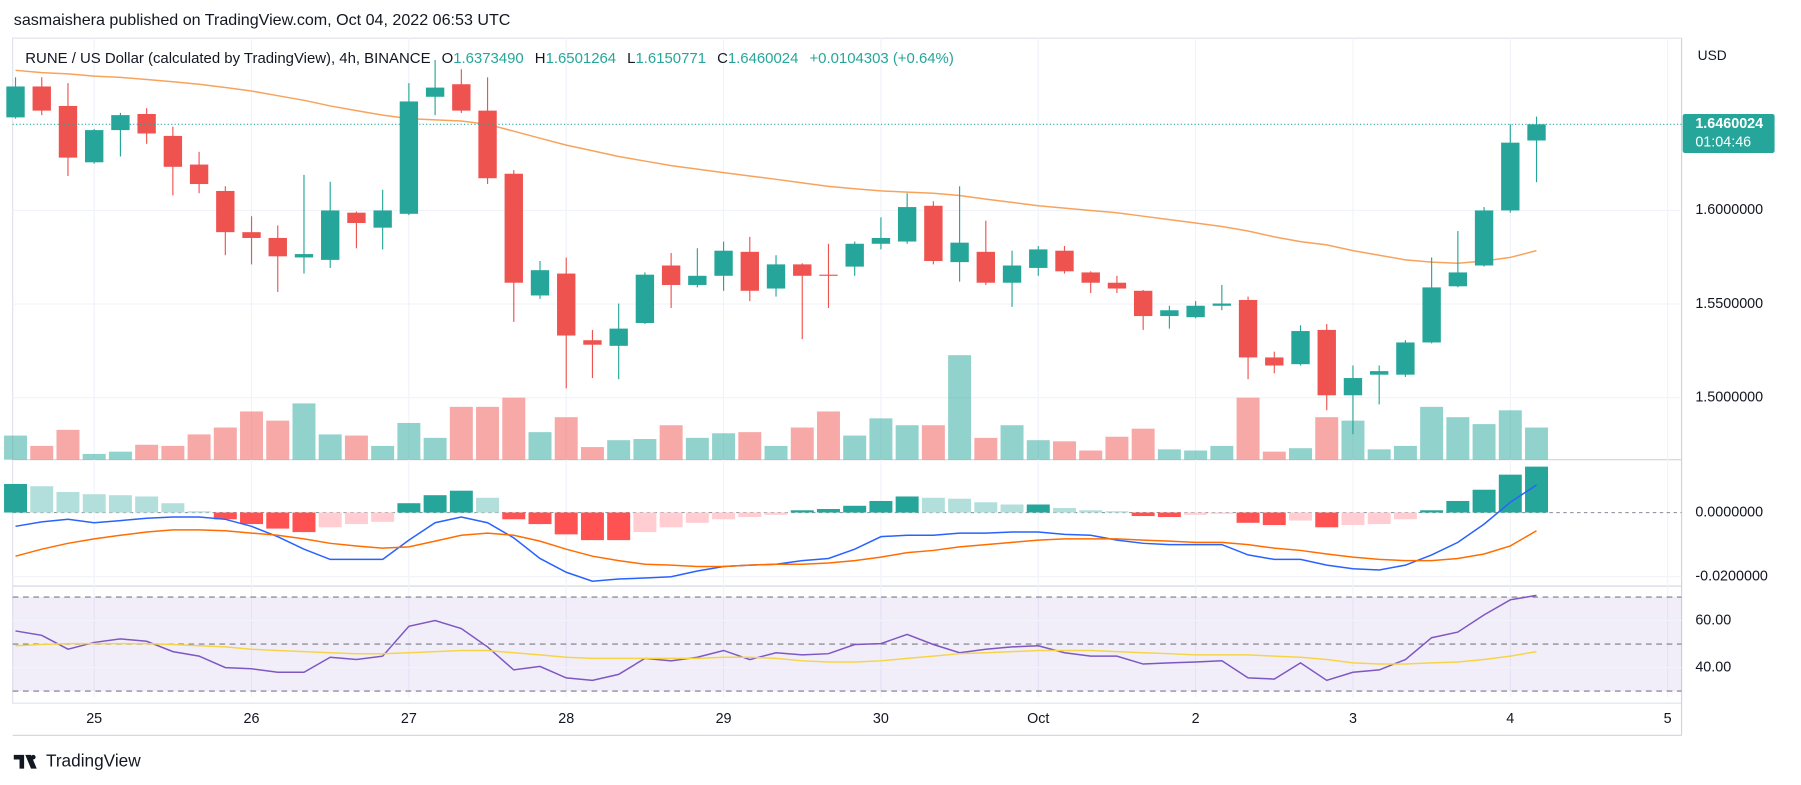 The width and height of the screenshot is (1801, 785). Describe the element at coordinates (1196, 719) in the screenshot. I see `x-tick-label: 2` at that location.